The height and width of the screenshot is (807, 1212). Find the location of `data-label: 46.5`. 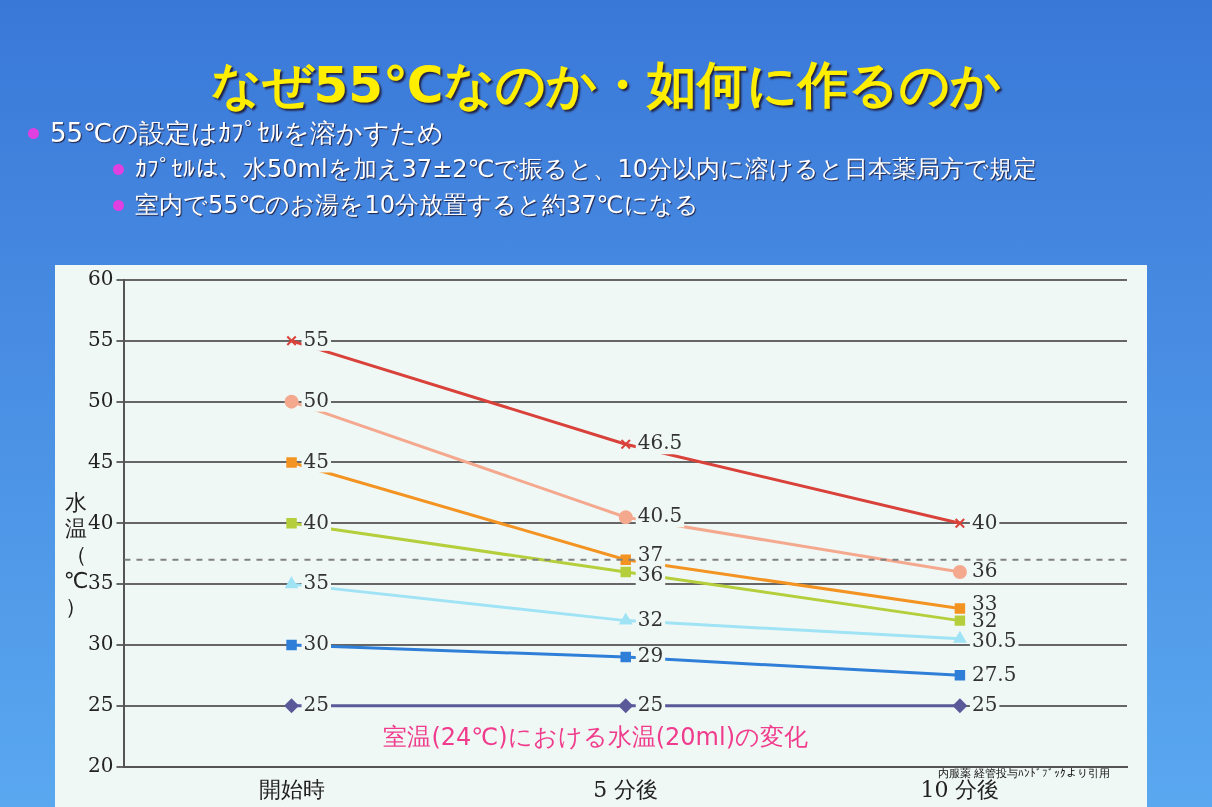

data-label: 46.5 is located at coordinates (660, 442).